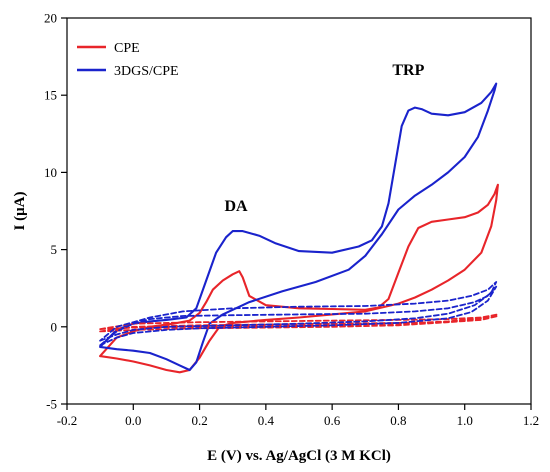 The height and width of the screenshot is (472, 550). I want to click on annotation-trp: TRP, so click(408, 70).